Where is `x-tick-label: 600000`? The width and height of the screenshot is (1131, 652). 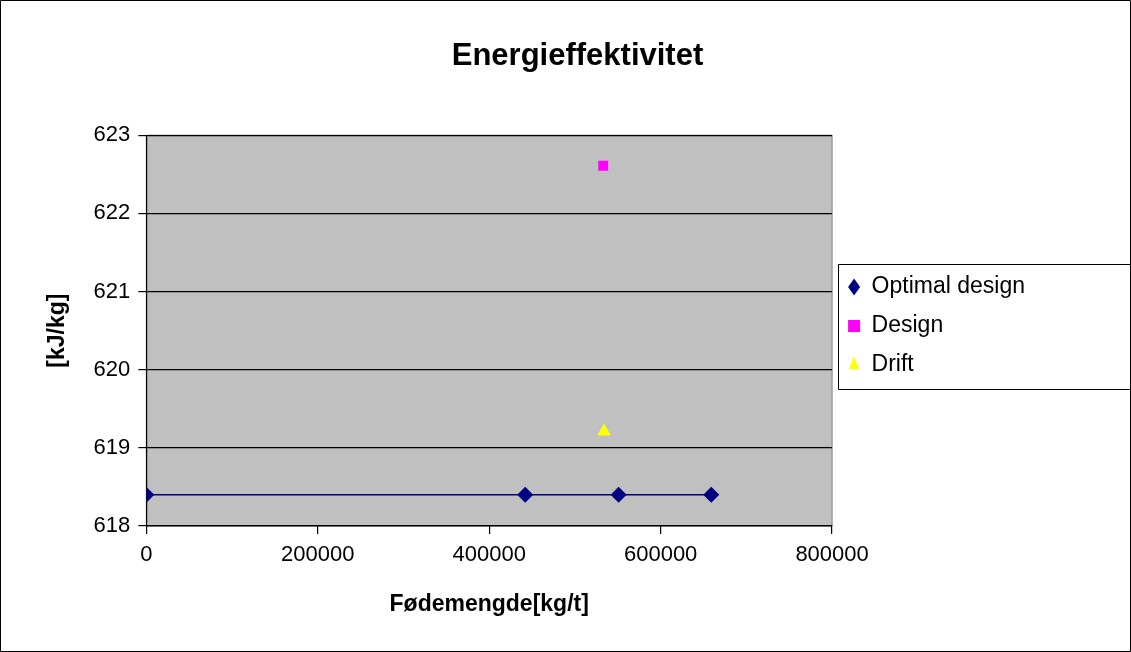 x-tick-label: 600000 is located at coordinates (660, 554).